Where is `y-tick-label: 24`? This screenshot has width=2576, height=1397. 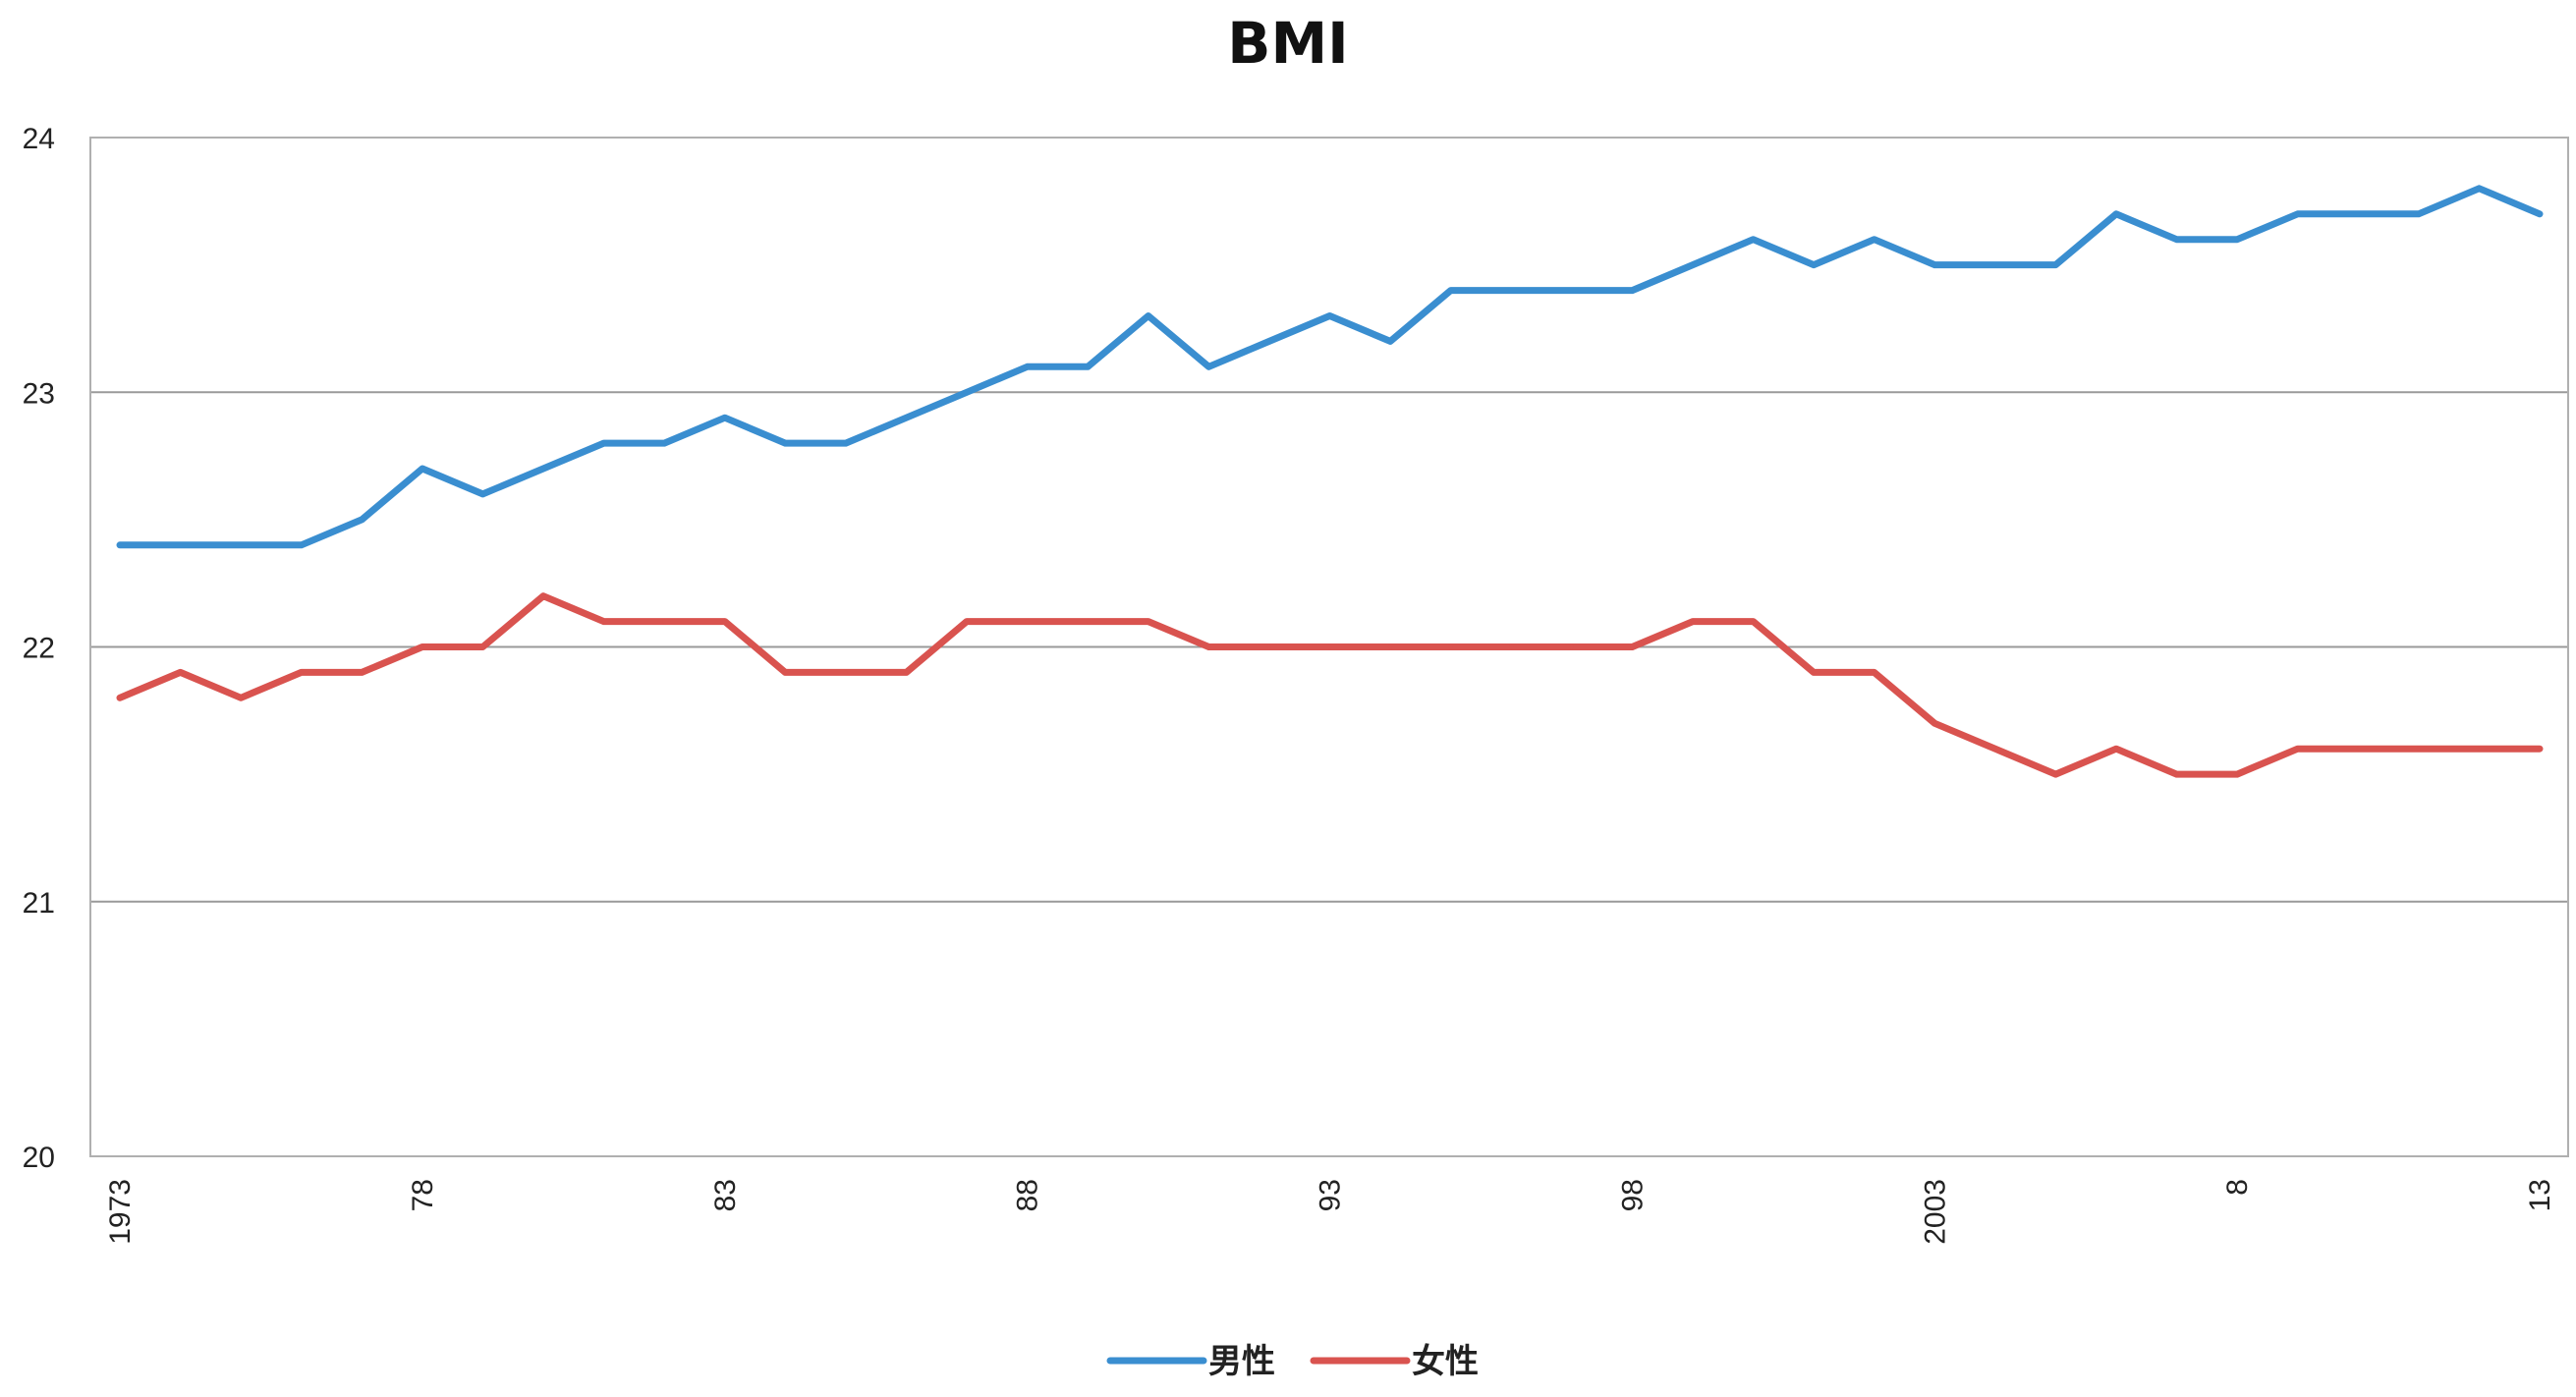
y-tick-label: 24 is located at coordinates (39, 139).